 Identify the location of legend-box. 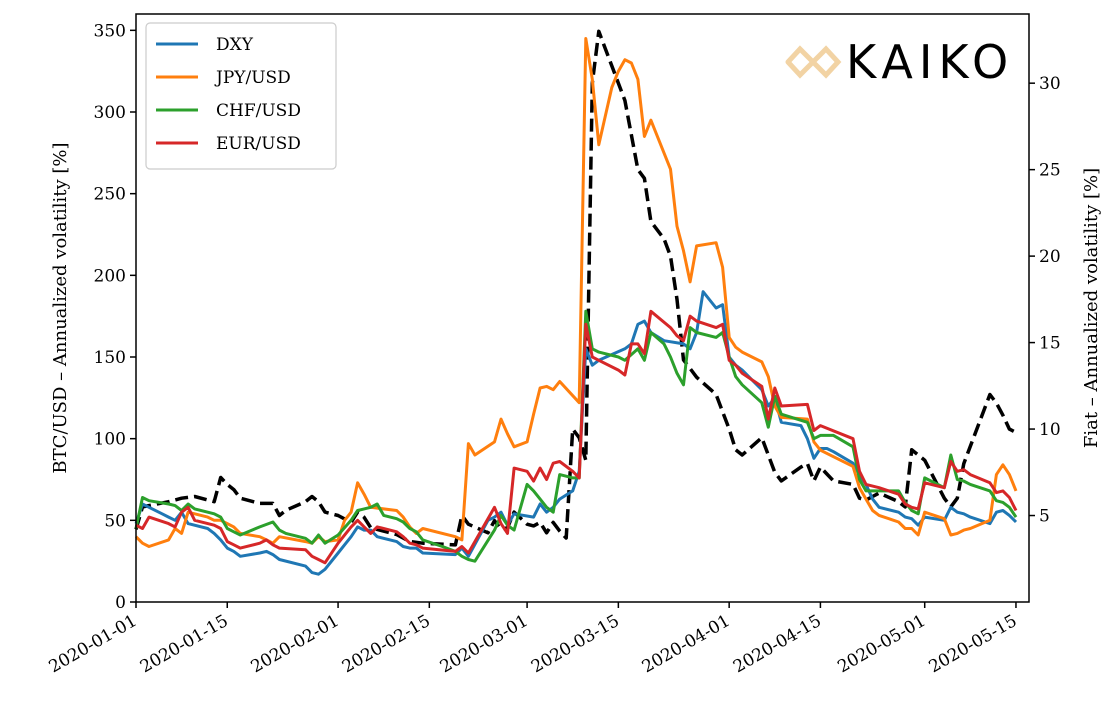
(241, 96).